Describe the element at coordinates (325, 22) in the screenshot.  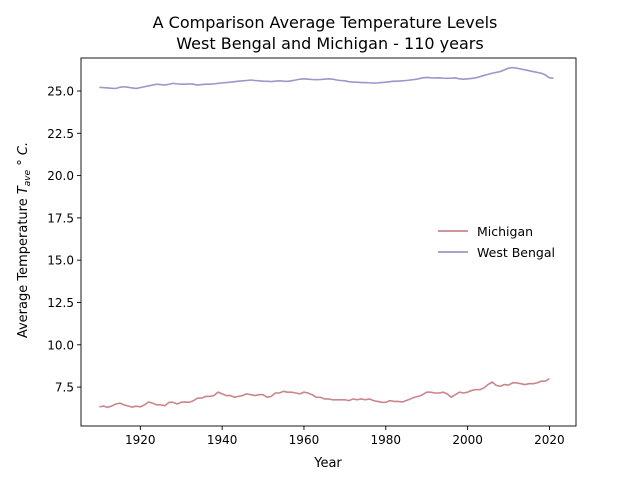
I see `chart-title: A Comparison Average Temperature Levels` at that location.